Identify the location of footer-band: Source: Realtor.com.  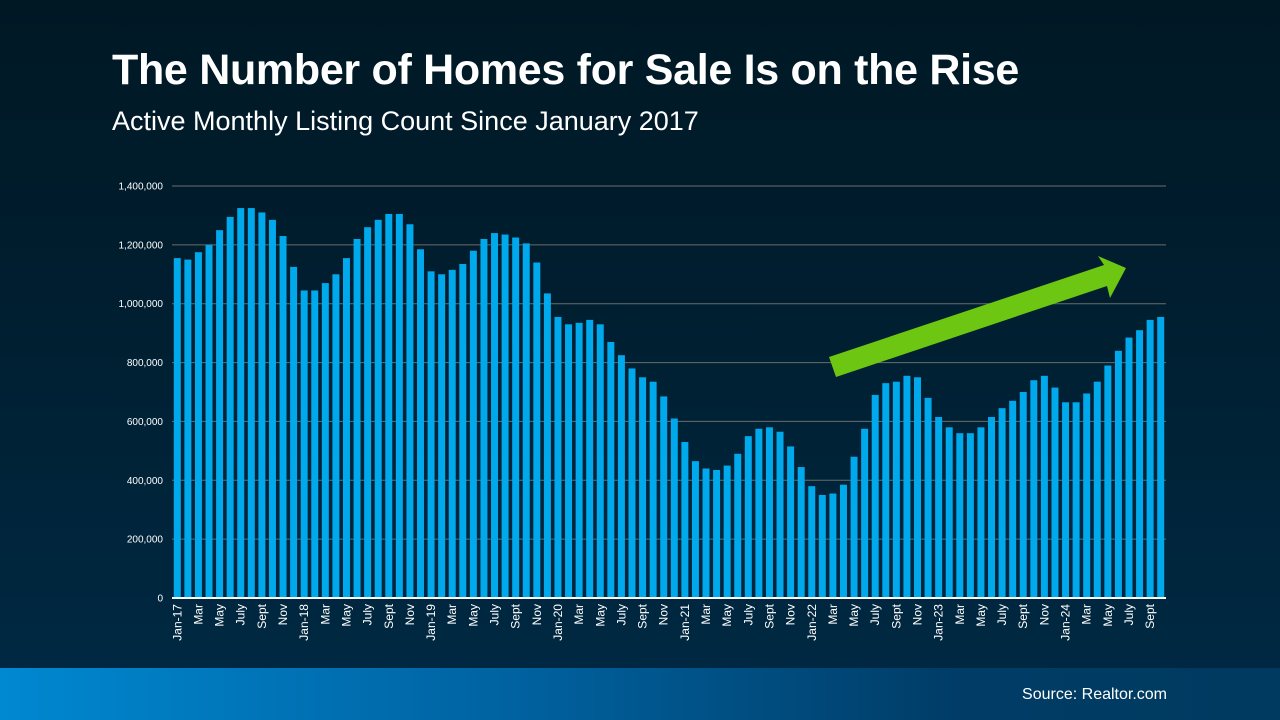
(640, 694).